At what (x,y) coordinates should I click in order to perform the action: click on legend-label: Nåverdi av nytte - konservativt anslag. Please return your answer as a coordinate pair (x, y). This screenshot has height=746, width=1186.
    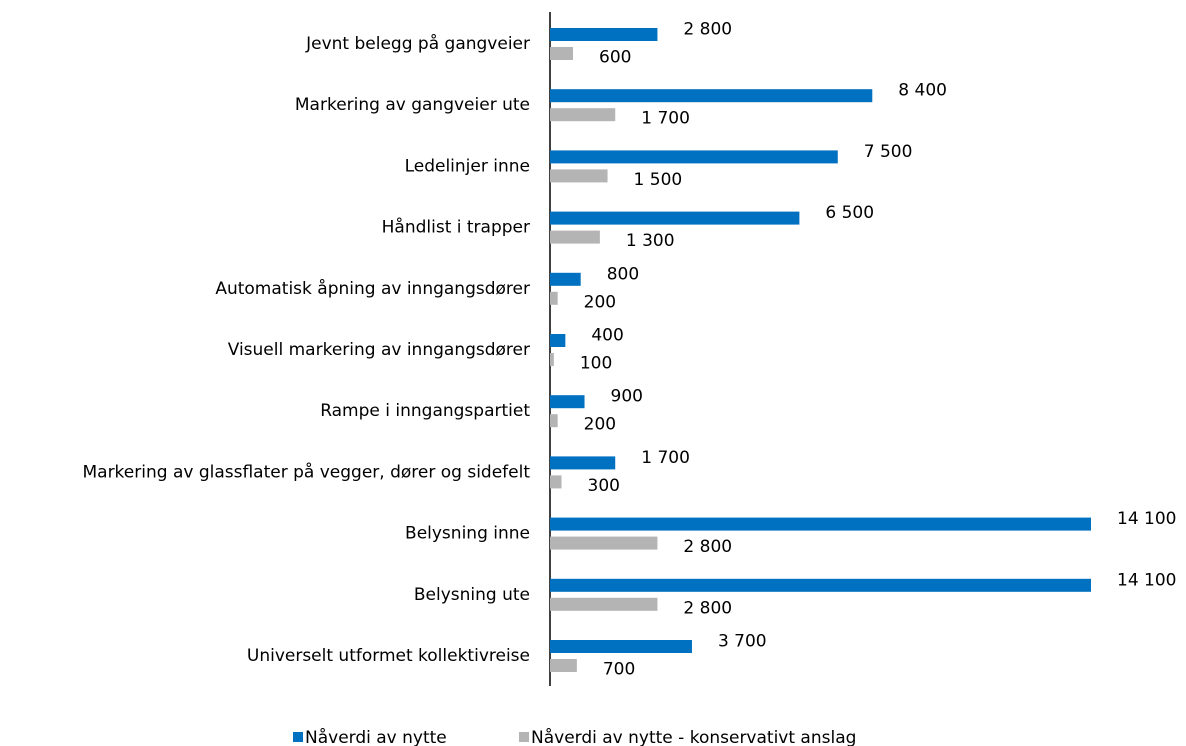
    Looking at the image, I should click on (693, 736).